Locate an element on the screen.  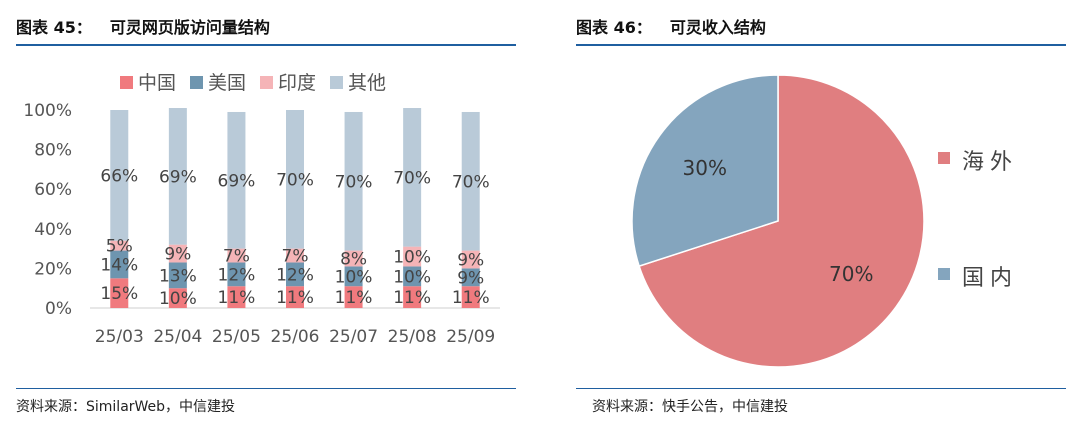
y-tick-label: 0% is located at coordinates (58, 309).